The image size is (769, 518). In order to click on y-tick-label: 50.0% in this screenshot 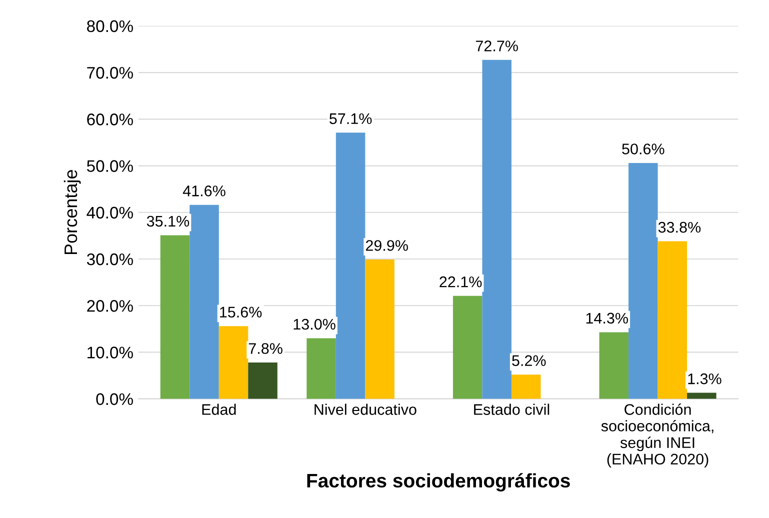, I will do `click(109, 166)`.